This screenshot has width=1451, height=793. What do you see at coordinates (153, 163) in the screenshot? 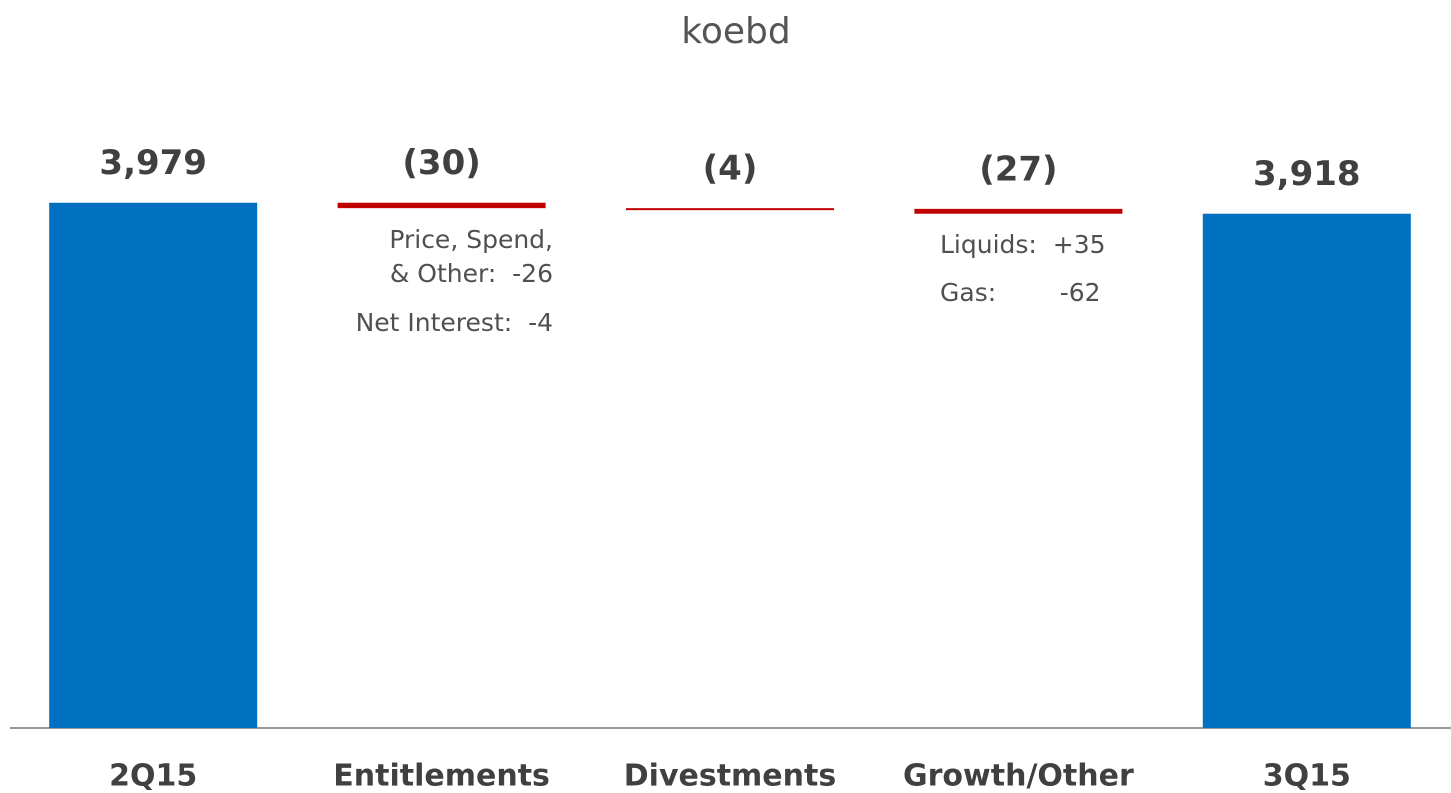
I see `data-label: 3,979` at bounding box center [153, 163].